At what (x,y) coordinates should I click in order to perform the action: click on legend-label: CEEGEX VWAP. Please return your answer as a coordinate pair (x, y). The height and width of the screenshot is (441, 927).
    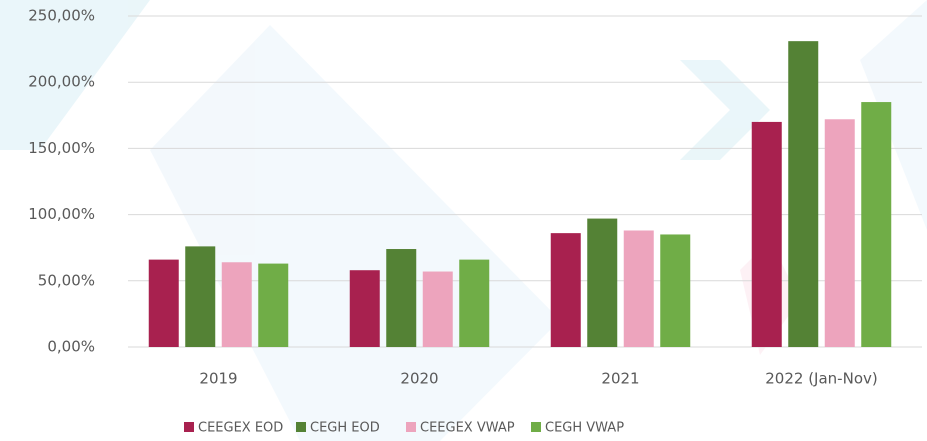
    Looking at the image, I should click on (467, 428).